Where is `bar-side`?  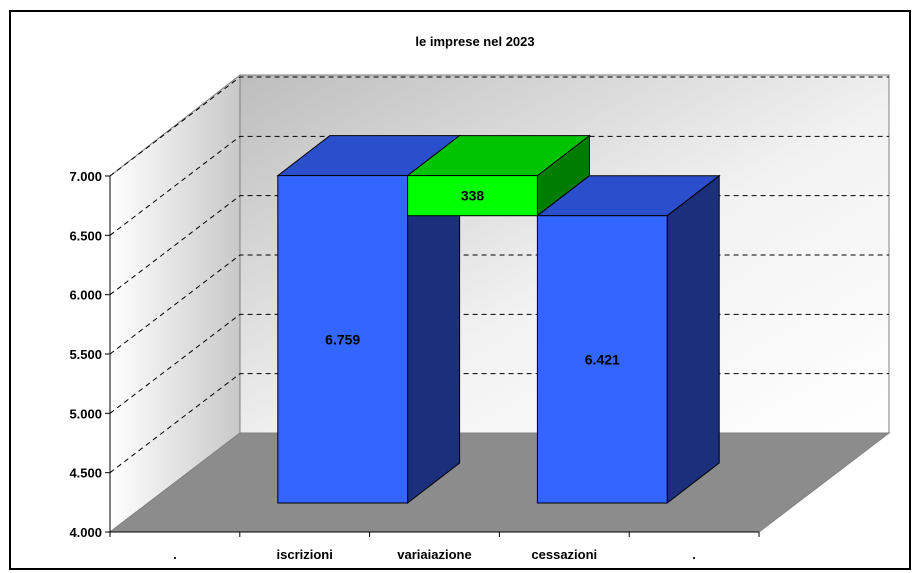 bar-side is located at coordinates (693, 339).